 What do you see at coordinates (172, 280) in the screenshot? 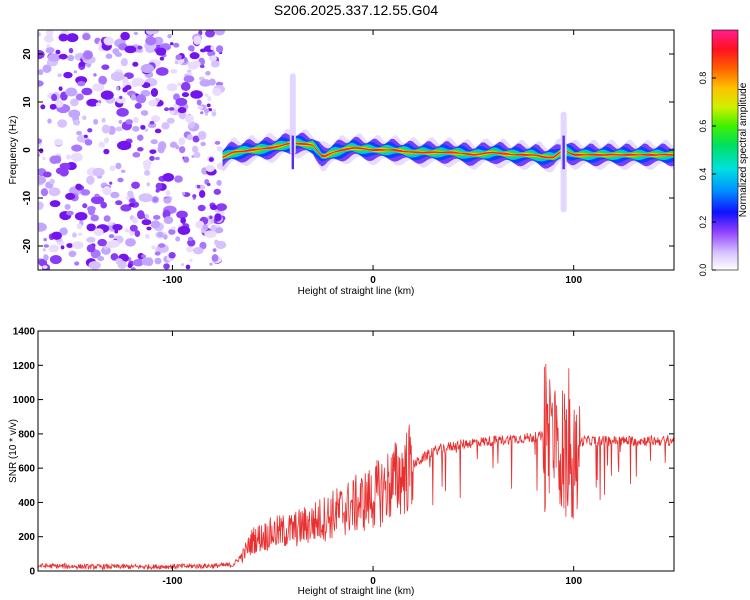
I see `spectrogram-xtick-label: -100` at bounding box center [172, 280].